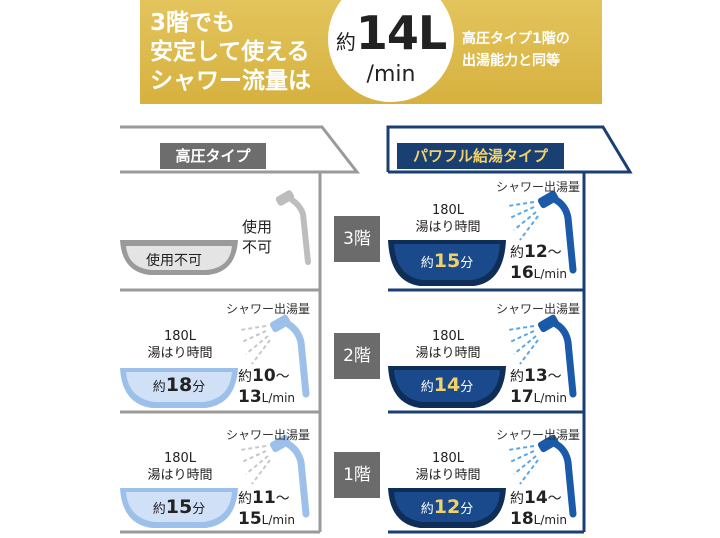 The width and height of the screenshot is (720, 538). I want to click on rate-max: 16, so click(522, 273).